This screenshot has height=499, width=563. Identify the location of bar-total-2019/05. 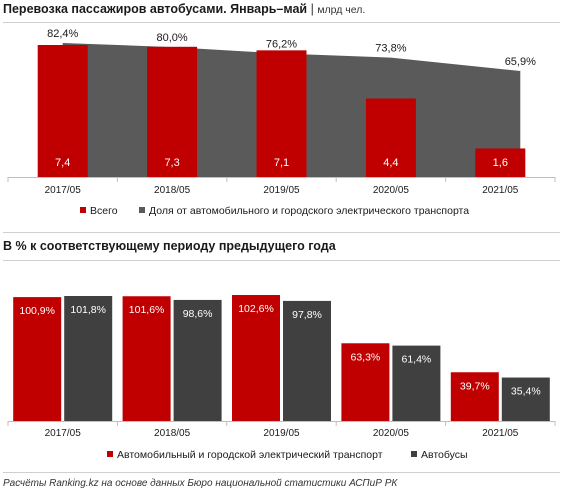
(281, 114).